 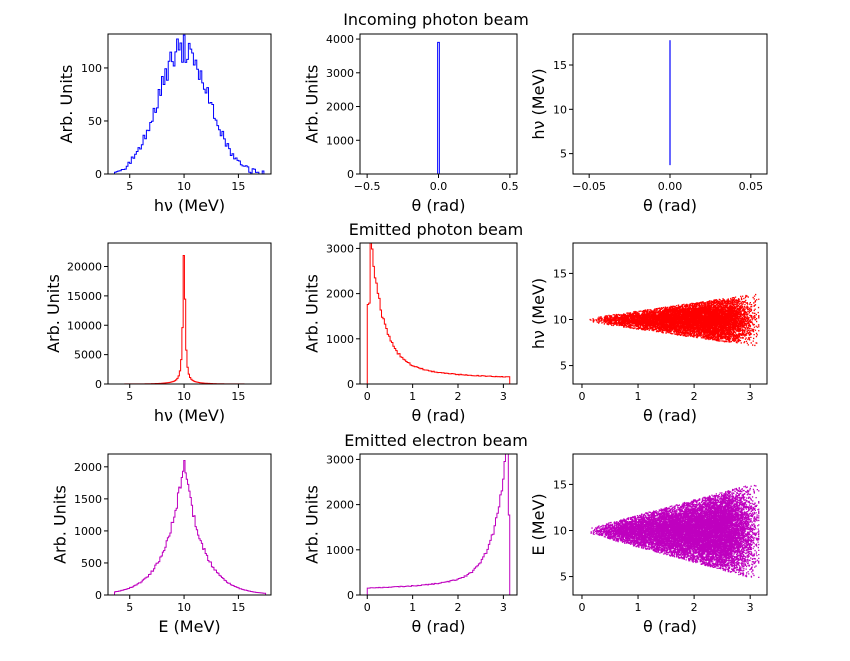 I want to click on x-tick-label: 0.00, so click(x=670, y=186).